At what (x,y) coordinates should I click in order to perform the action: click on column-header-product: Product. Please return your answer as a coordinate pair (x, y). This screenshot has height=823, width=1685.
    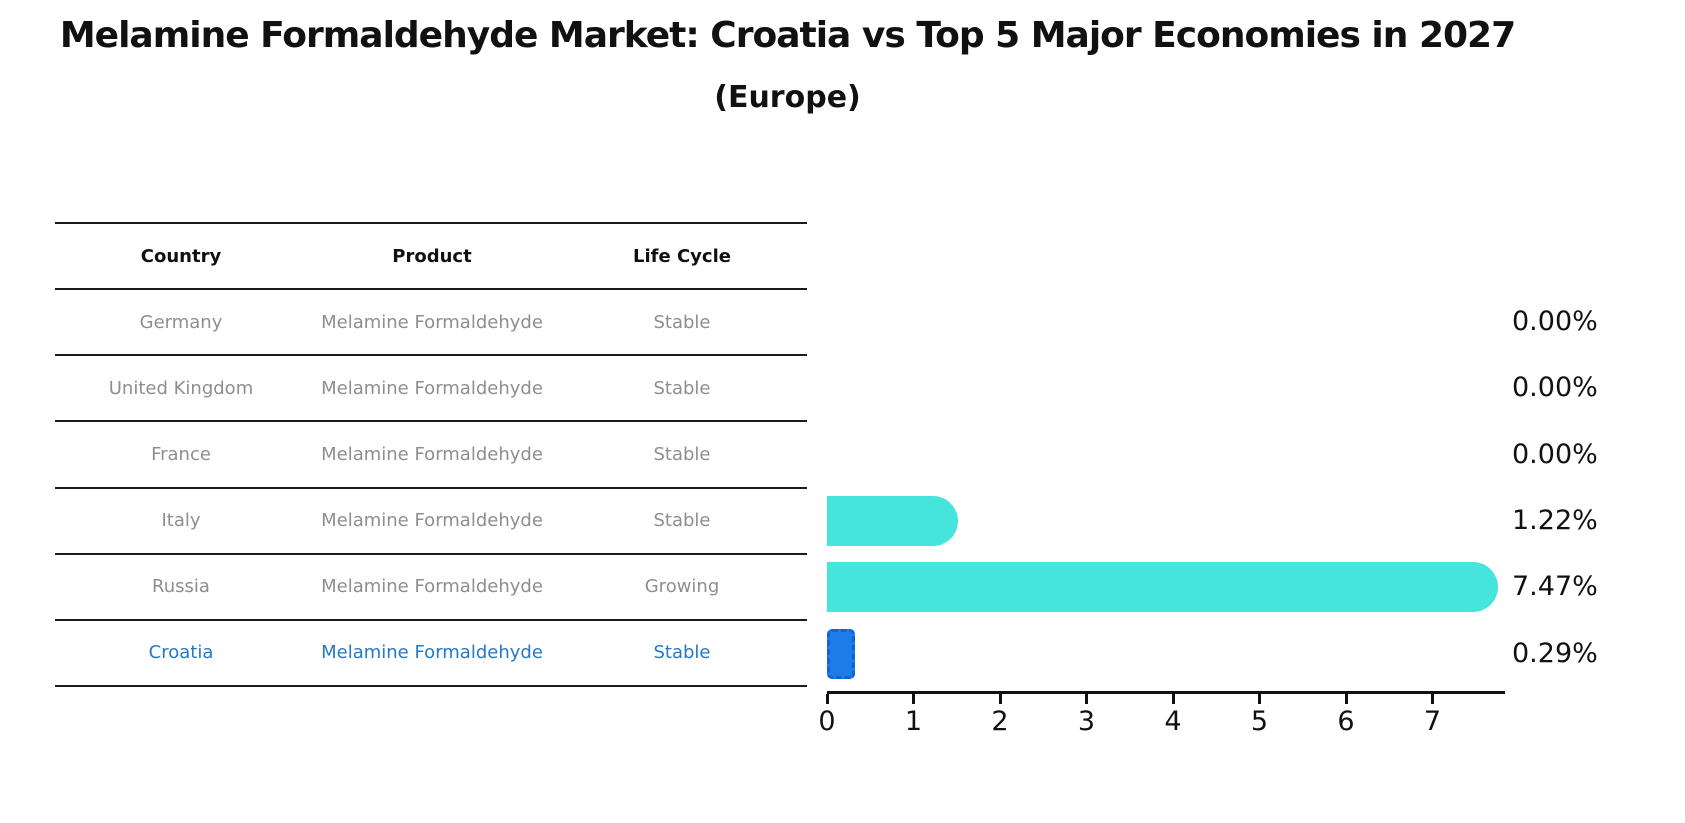
    Looking at the image, I should click on (432, 256).